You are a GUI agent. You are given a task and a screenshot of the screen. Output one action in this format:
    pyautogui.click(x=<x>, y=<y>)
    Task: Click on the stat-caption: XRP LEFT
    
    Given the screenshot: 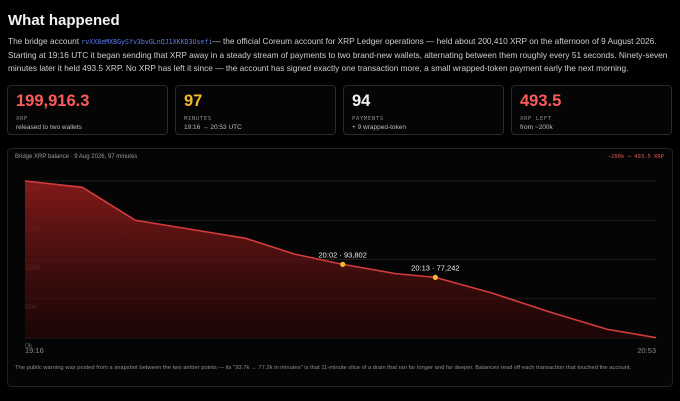 What is the action you would take?
    pyautogui.click(x=536, y=119)
    